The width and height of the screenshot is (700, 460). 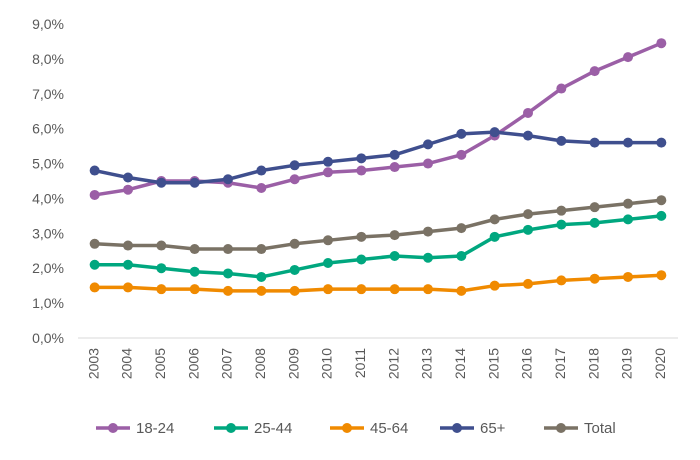 I want to click on x-tick-label: 2009, so click(x=293, y=363).